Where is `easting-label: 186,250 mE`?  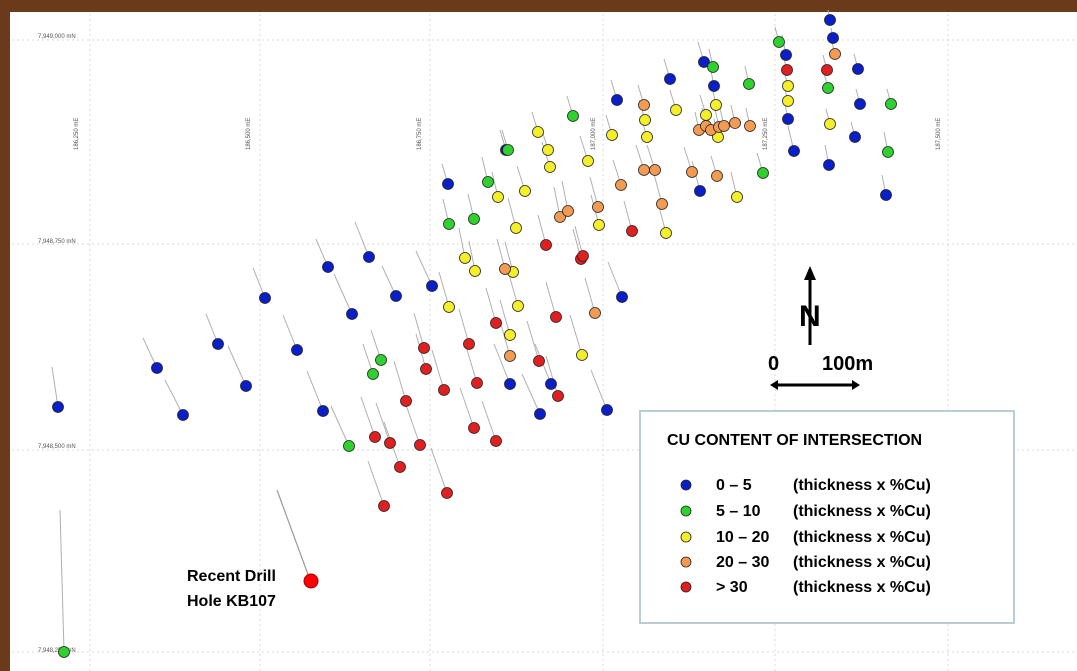
easting-label: 186,250 mE is located at coordinates (77, 134).